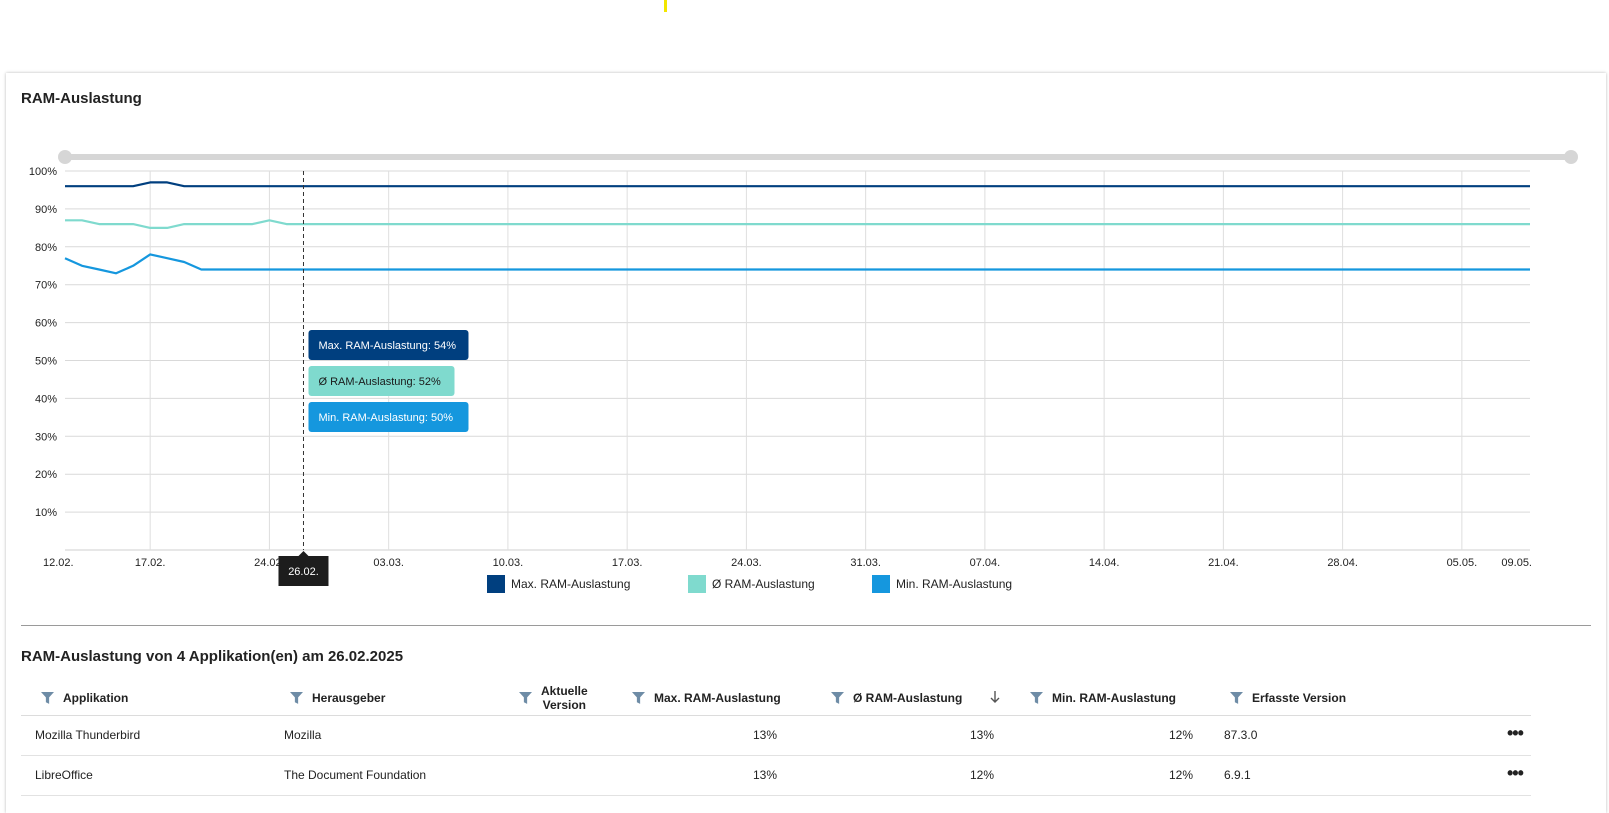 The image size is (1609, 813). What do you see at coordinates (553, 698) in the screenshot?
I see `column-header-current-version: Aktuelle Version` at bounding box center [553, 698].